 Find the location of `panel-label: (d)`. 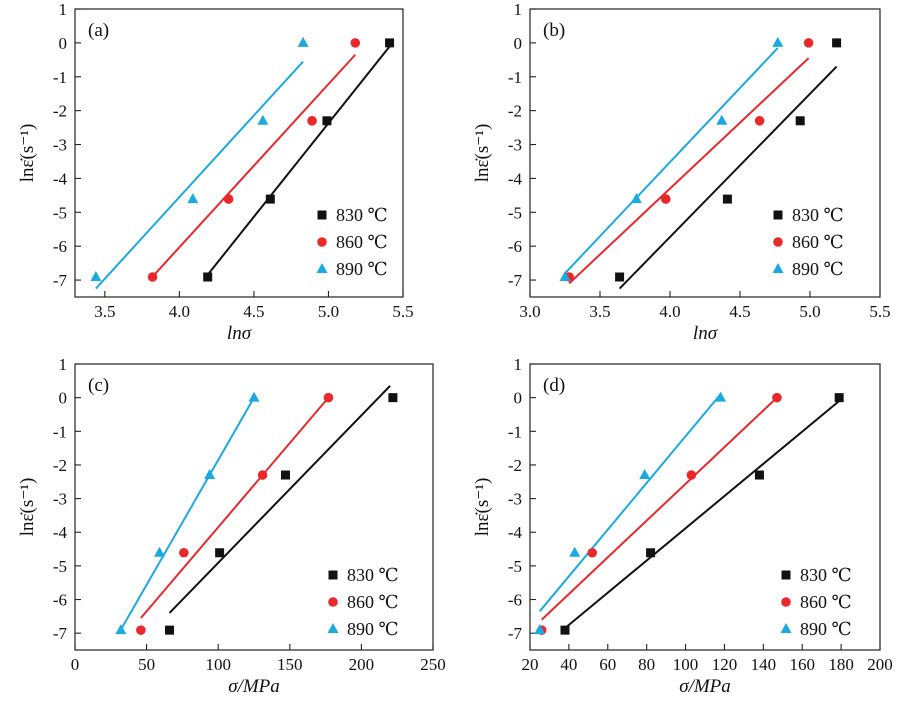

panel-label: (d) is located at coordinates (554, 385).